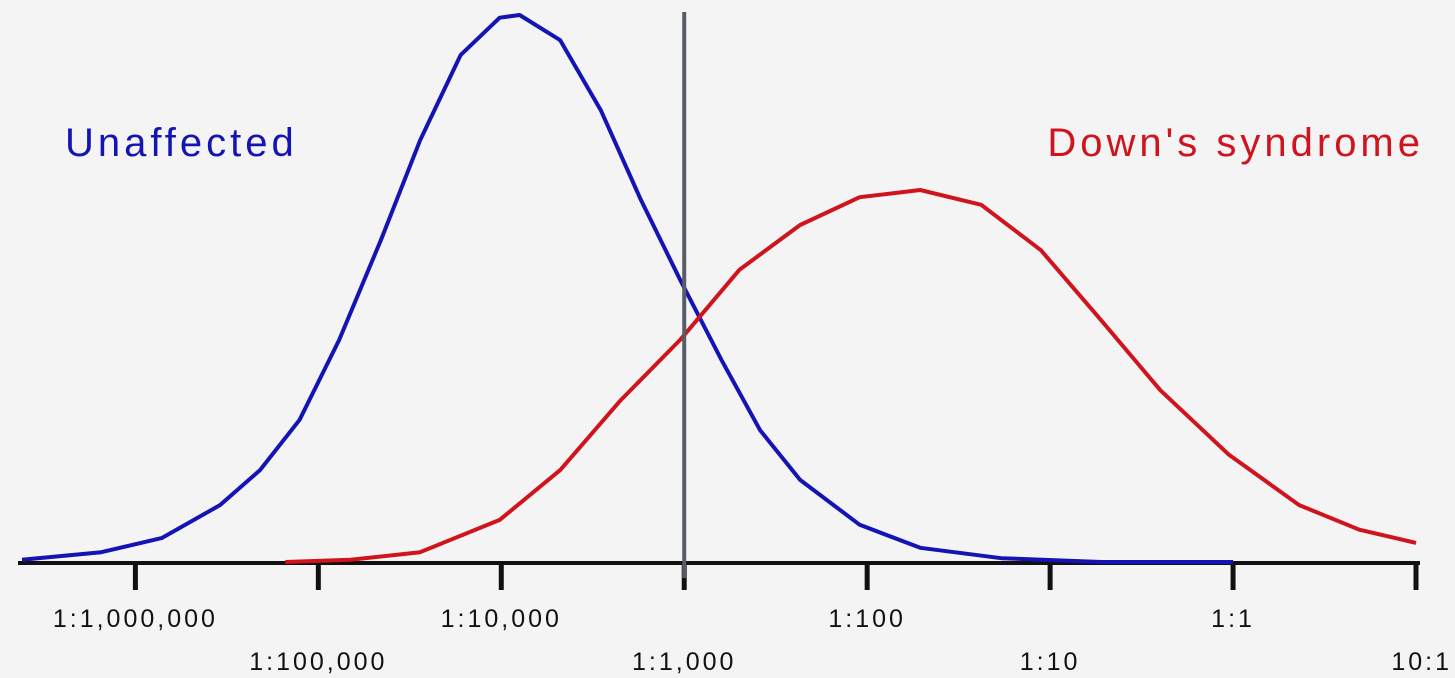 The height and width of the screenshot is (678, 1455). Describe the element at coordinates (1235, 143) in the screenshot. I see `series-label: Down's syndrome` at that location.